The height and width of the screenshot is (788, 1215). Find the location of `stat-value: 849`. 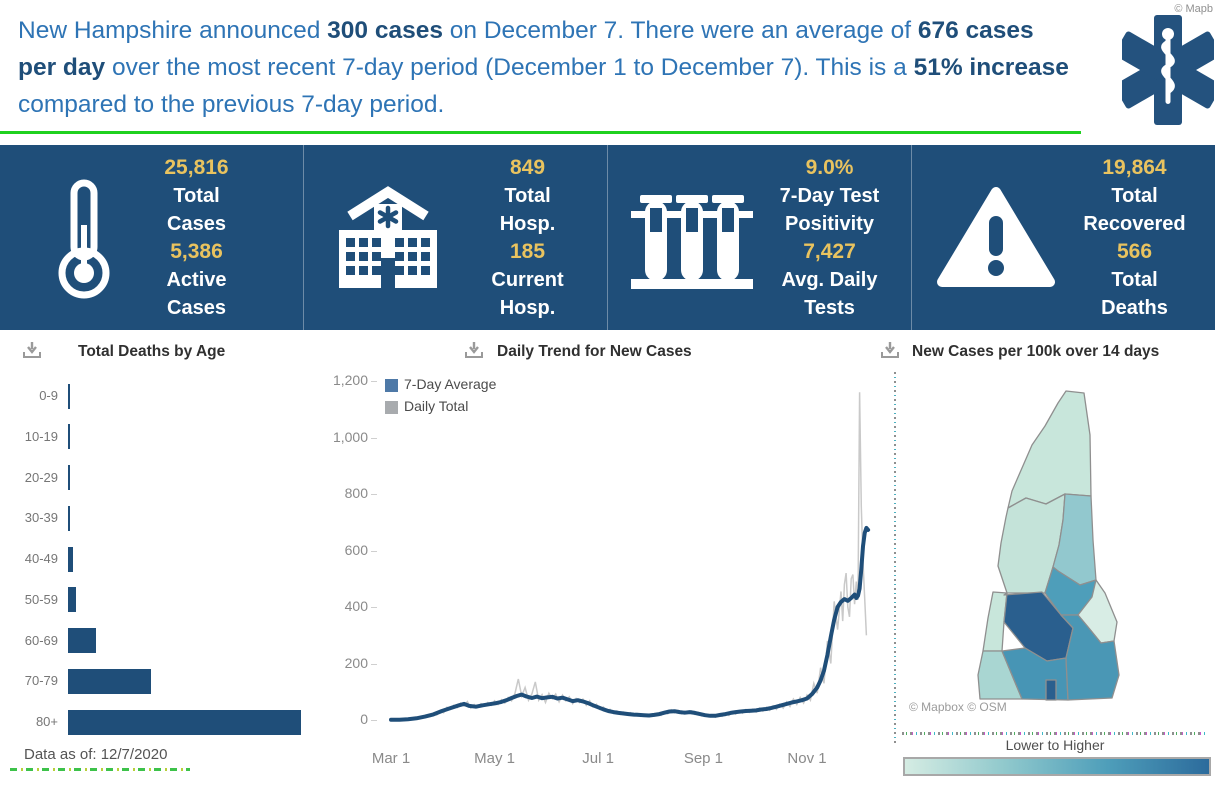

stat-value: 849 is located at coordinates (527, 167).